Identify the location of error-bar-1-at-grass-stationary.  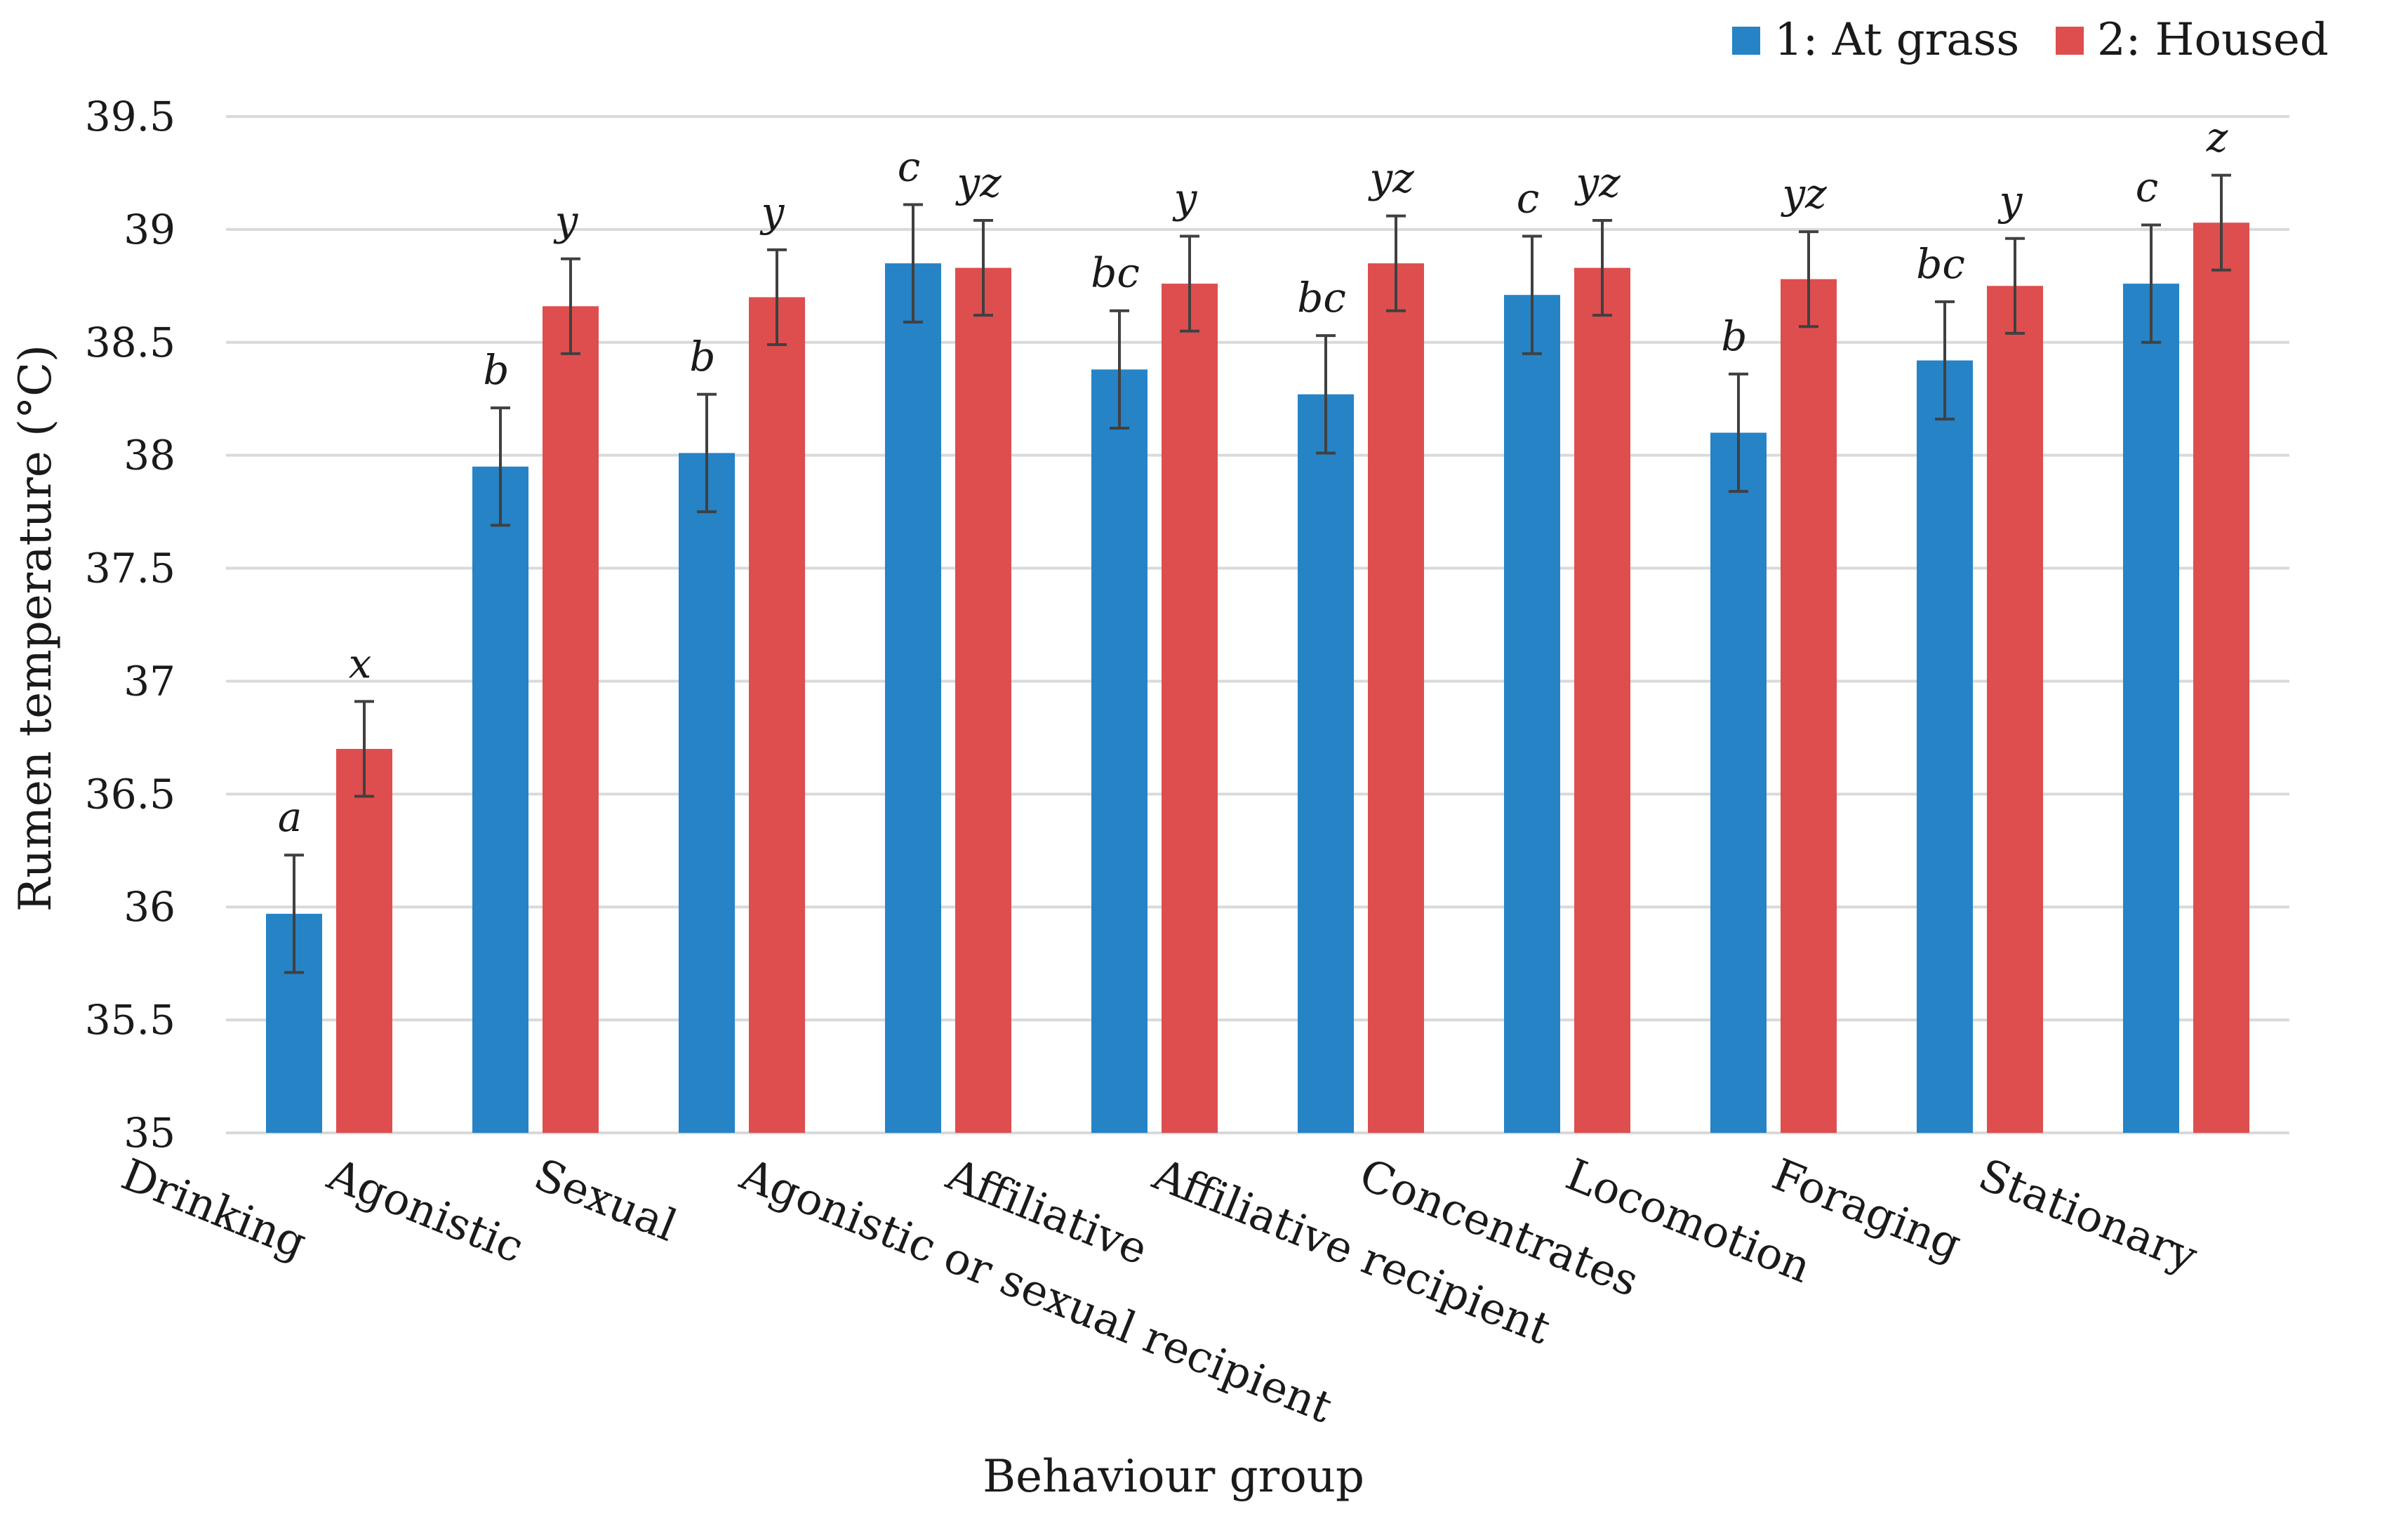
(2151, 284).